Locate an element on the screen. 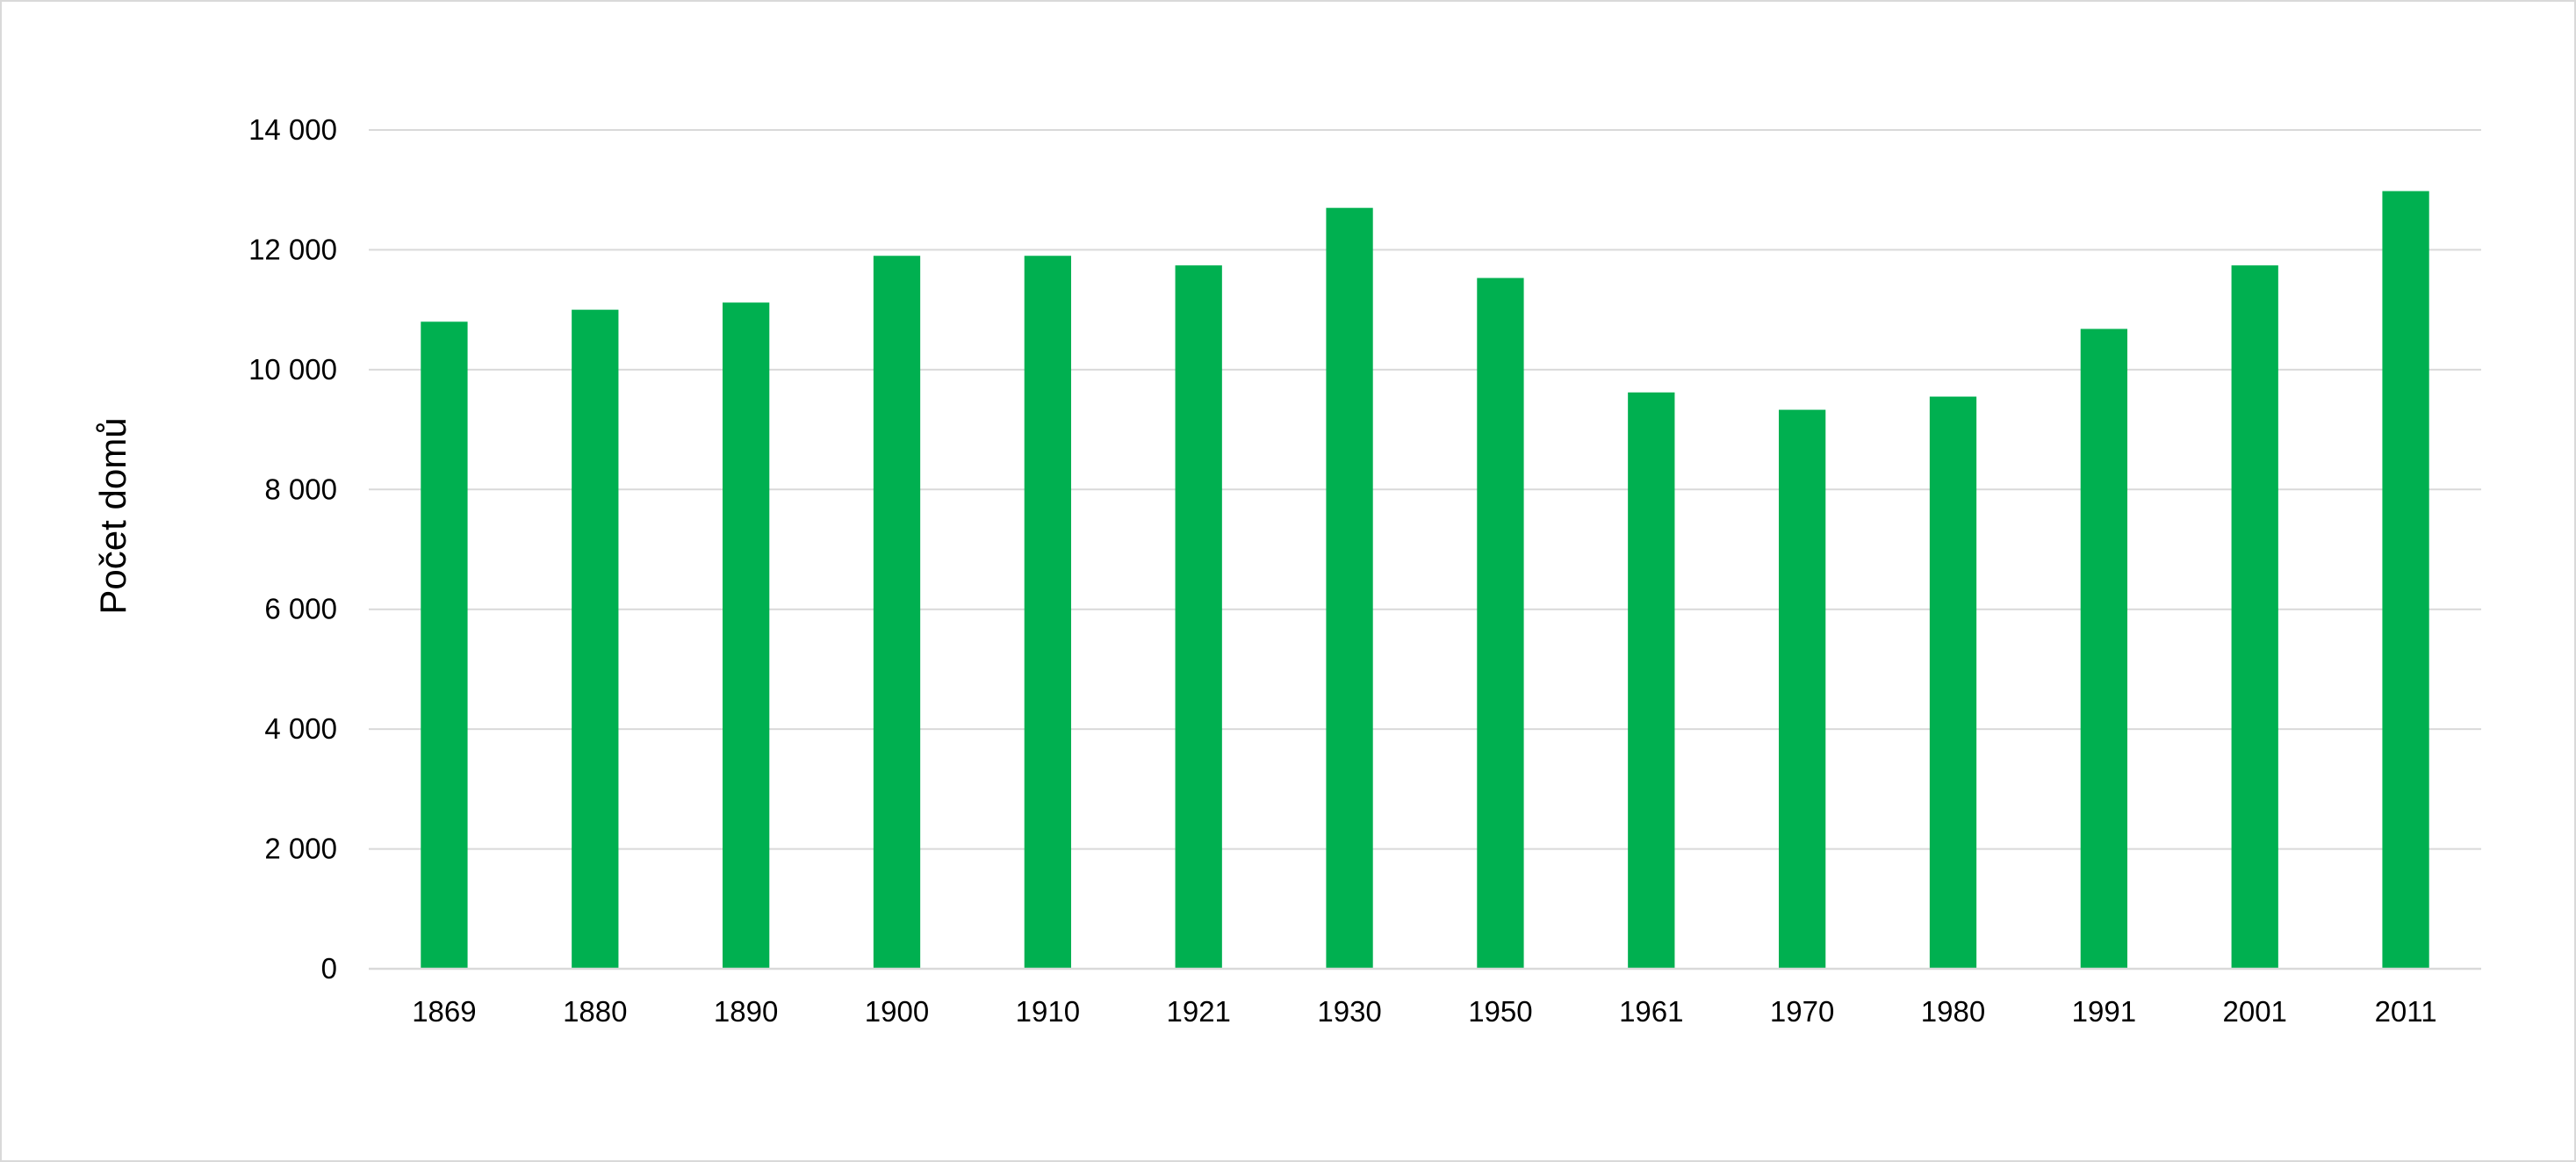 This screenshot has height=1162, width=2576. x-tick-label: 1930 is located at coordinates (1349, 1011).